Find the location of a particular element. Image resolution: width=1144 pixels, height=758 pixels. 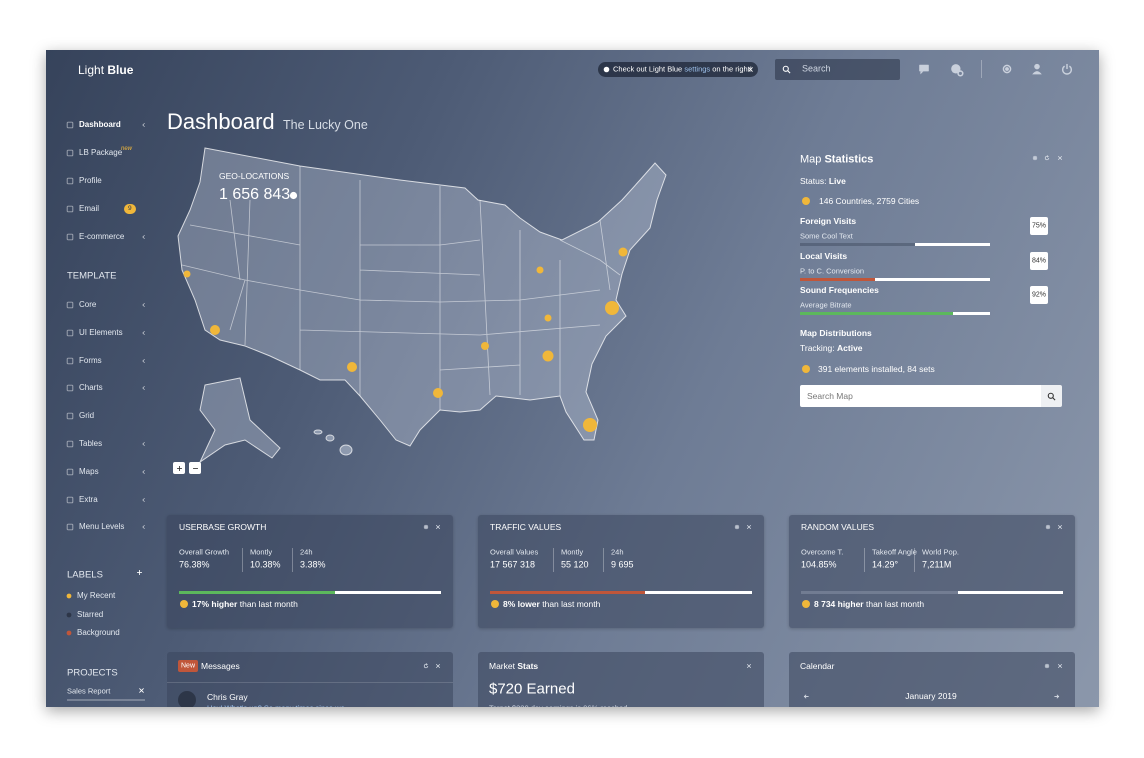

stat-value: 7,211M is located at coordinates (937, 564).